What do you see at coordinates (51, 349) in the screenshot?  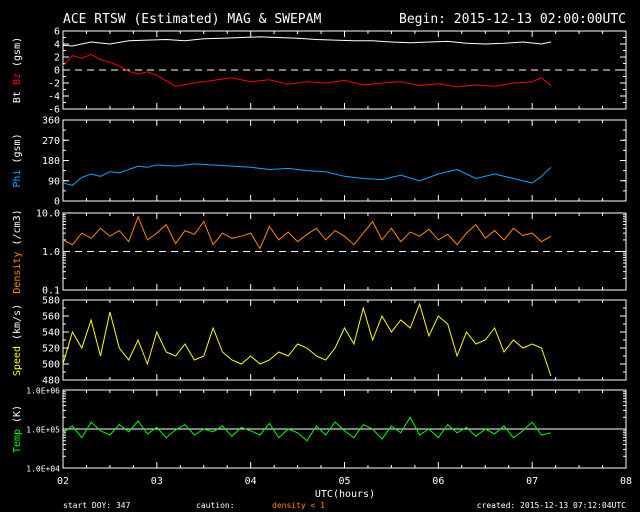 I see `y-tick-label-speed: 520` at bounding box center [51, 349].